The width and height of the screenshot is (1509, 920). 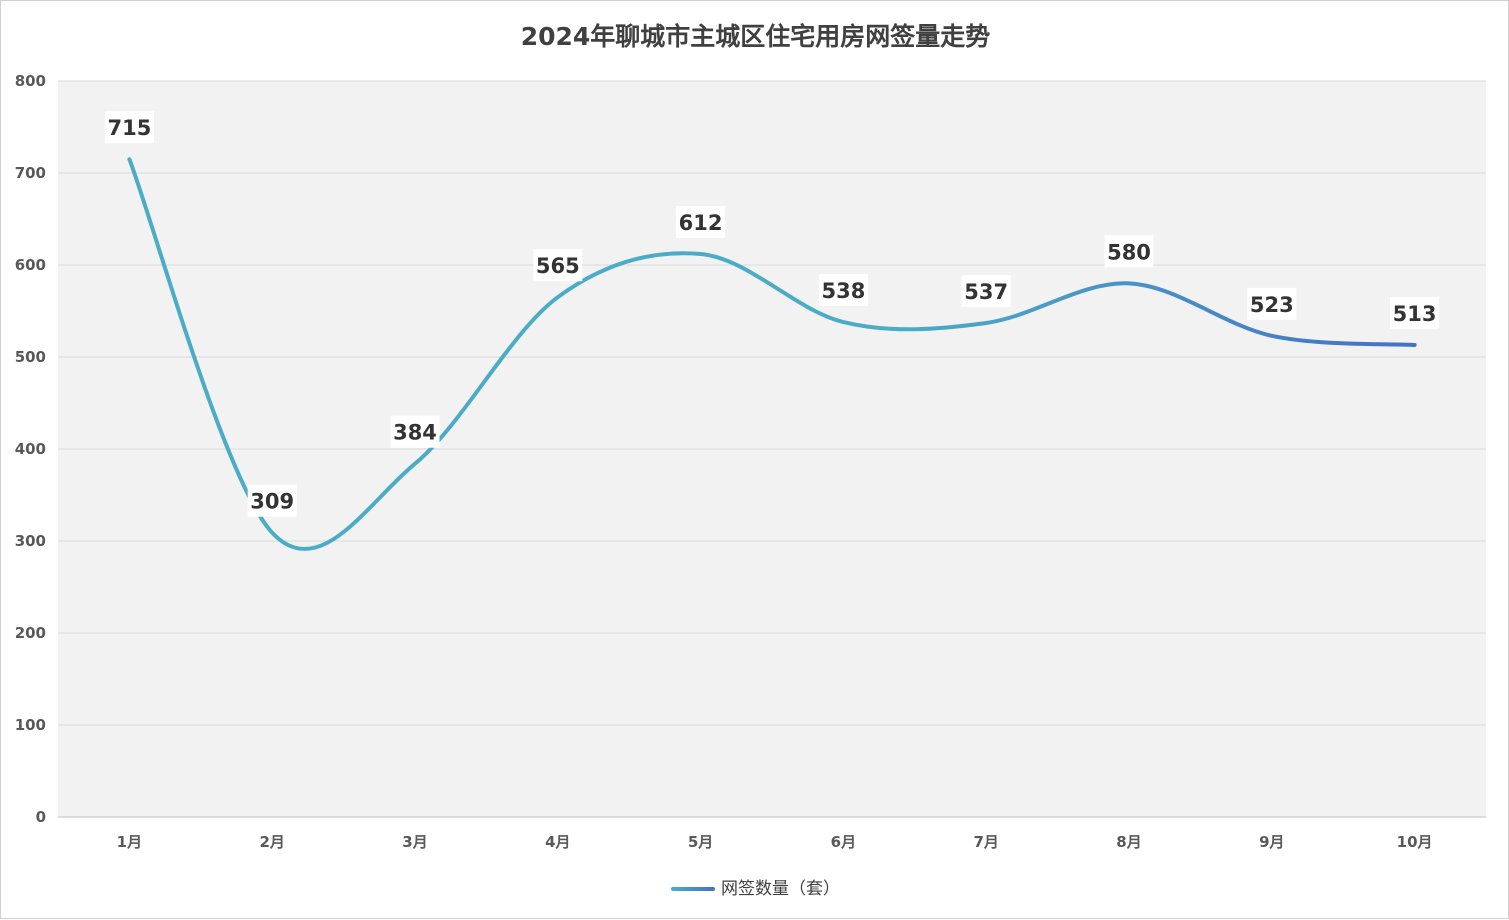 I want to click on data-label: 715, so click(x=129, y=127).